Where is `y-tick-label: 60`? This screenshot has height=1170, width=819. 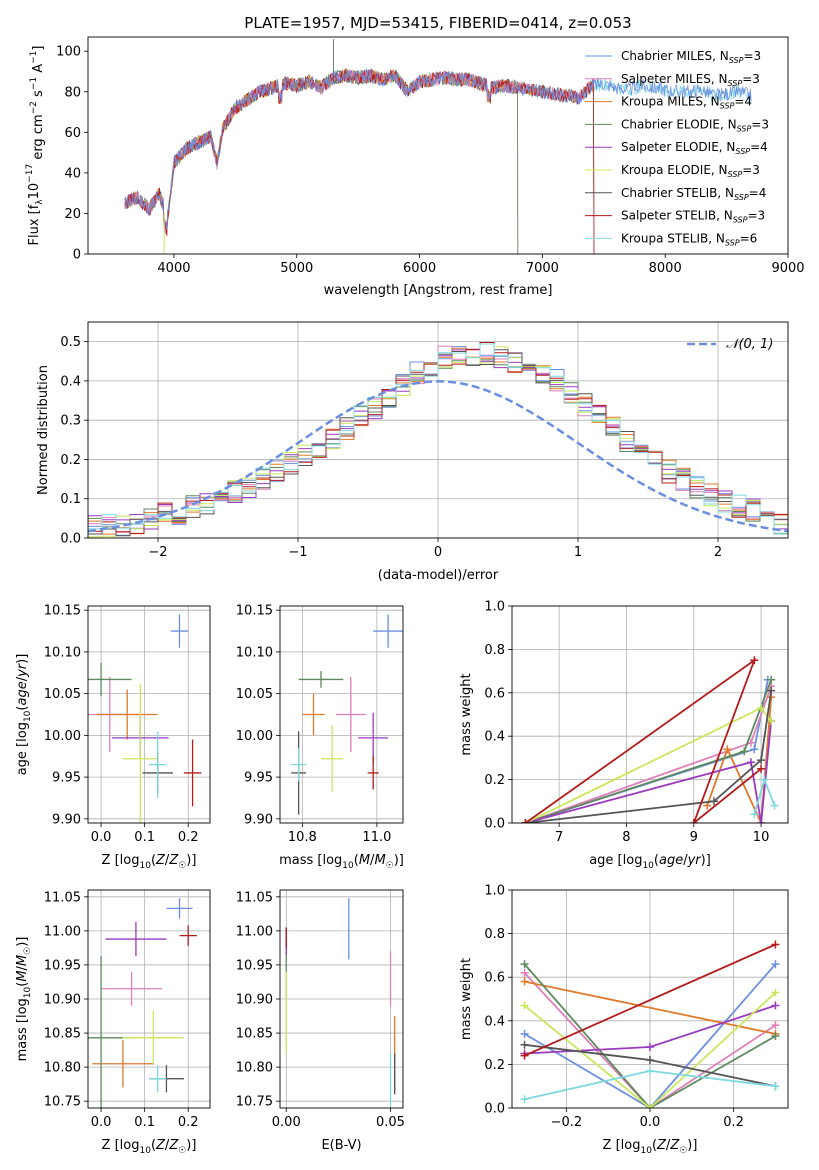
y-tick-label: 60 is located at coordinates (72, 133).